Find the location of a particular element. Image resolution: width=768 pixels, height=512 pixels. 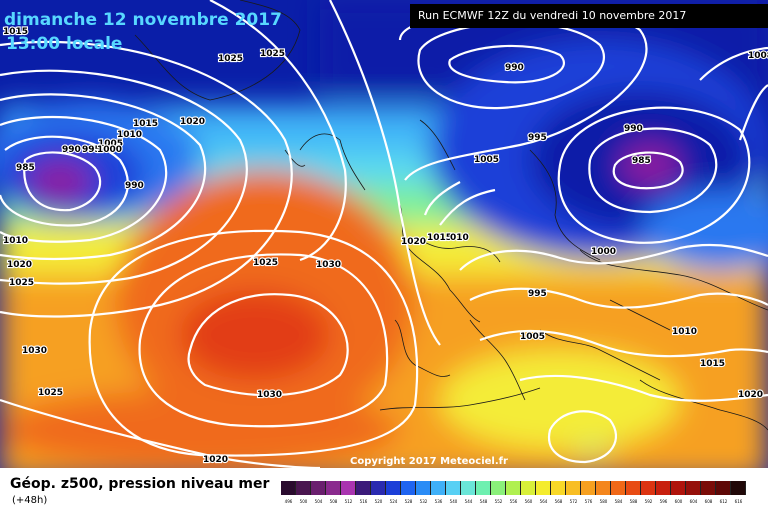

run-info-box is located at coordinates (589, 16).